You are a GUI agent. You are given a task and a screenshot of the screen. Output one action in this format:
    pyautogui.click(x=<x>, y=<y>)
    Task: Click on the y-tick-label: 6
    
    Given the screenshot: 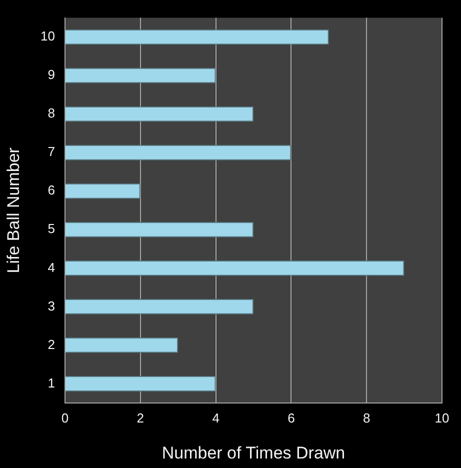 What is the action you would take?
    pyautogui.click(x=51, y=190)
    